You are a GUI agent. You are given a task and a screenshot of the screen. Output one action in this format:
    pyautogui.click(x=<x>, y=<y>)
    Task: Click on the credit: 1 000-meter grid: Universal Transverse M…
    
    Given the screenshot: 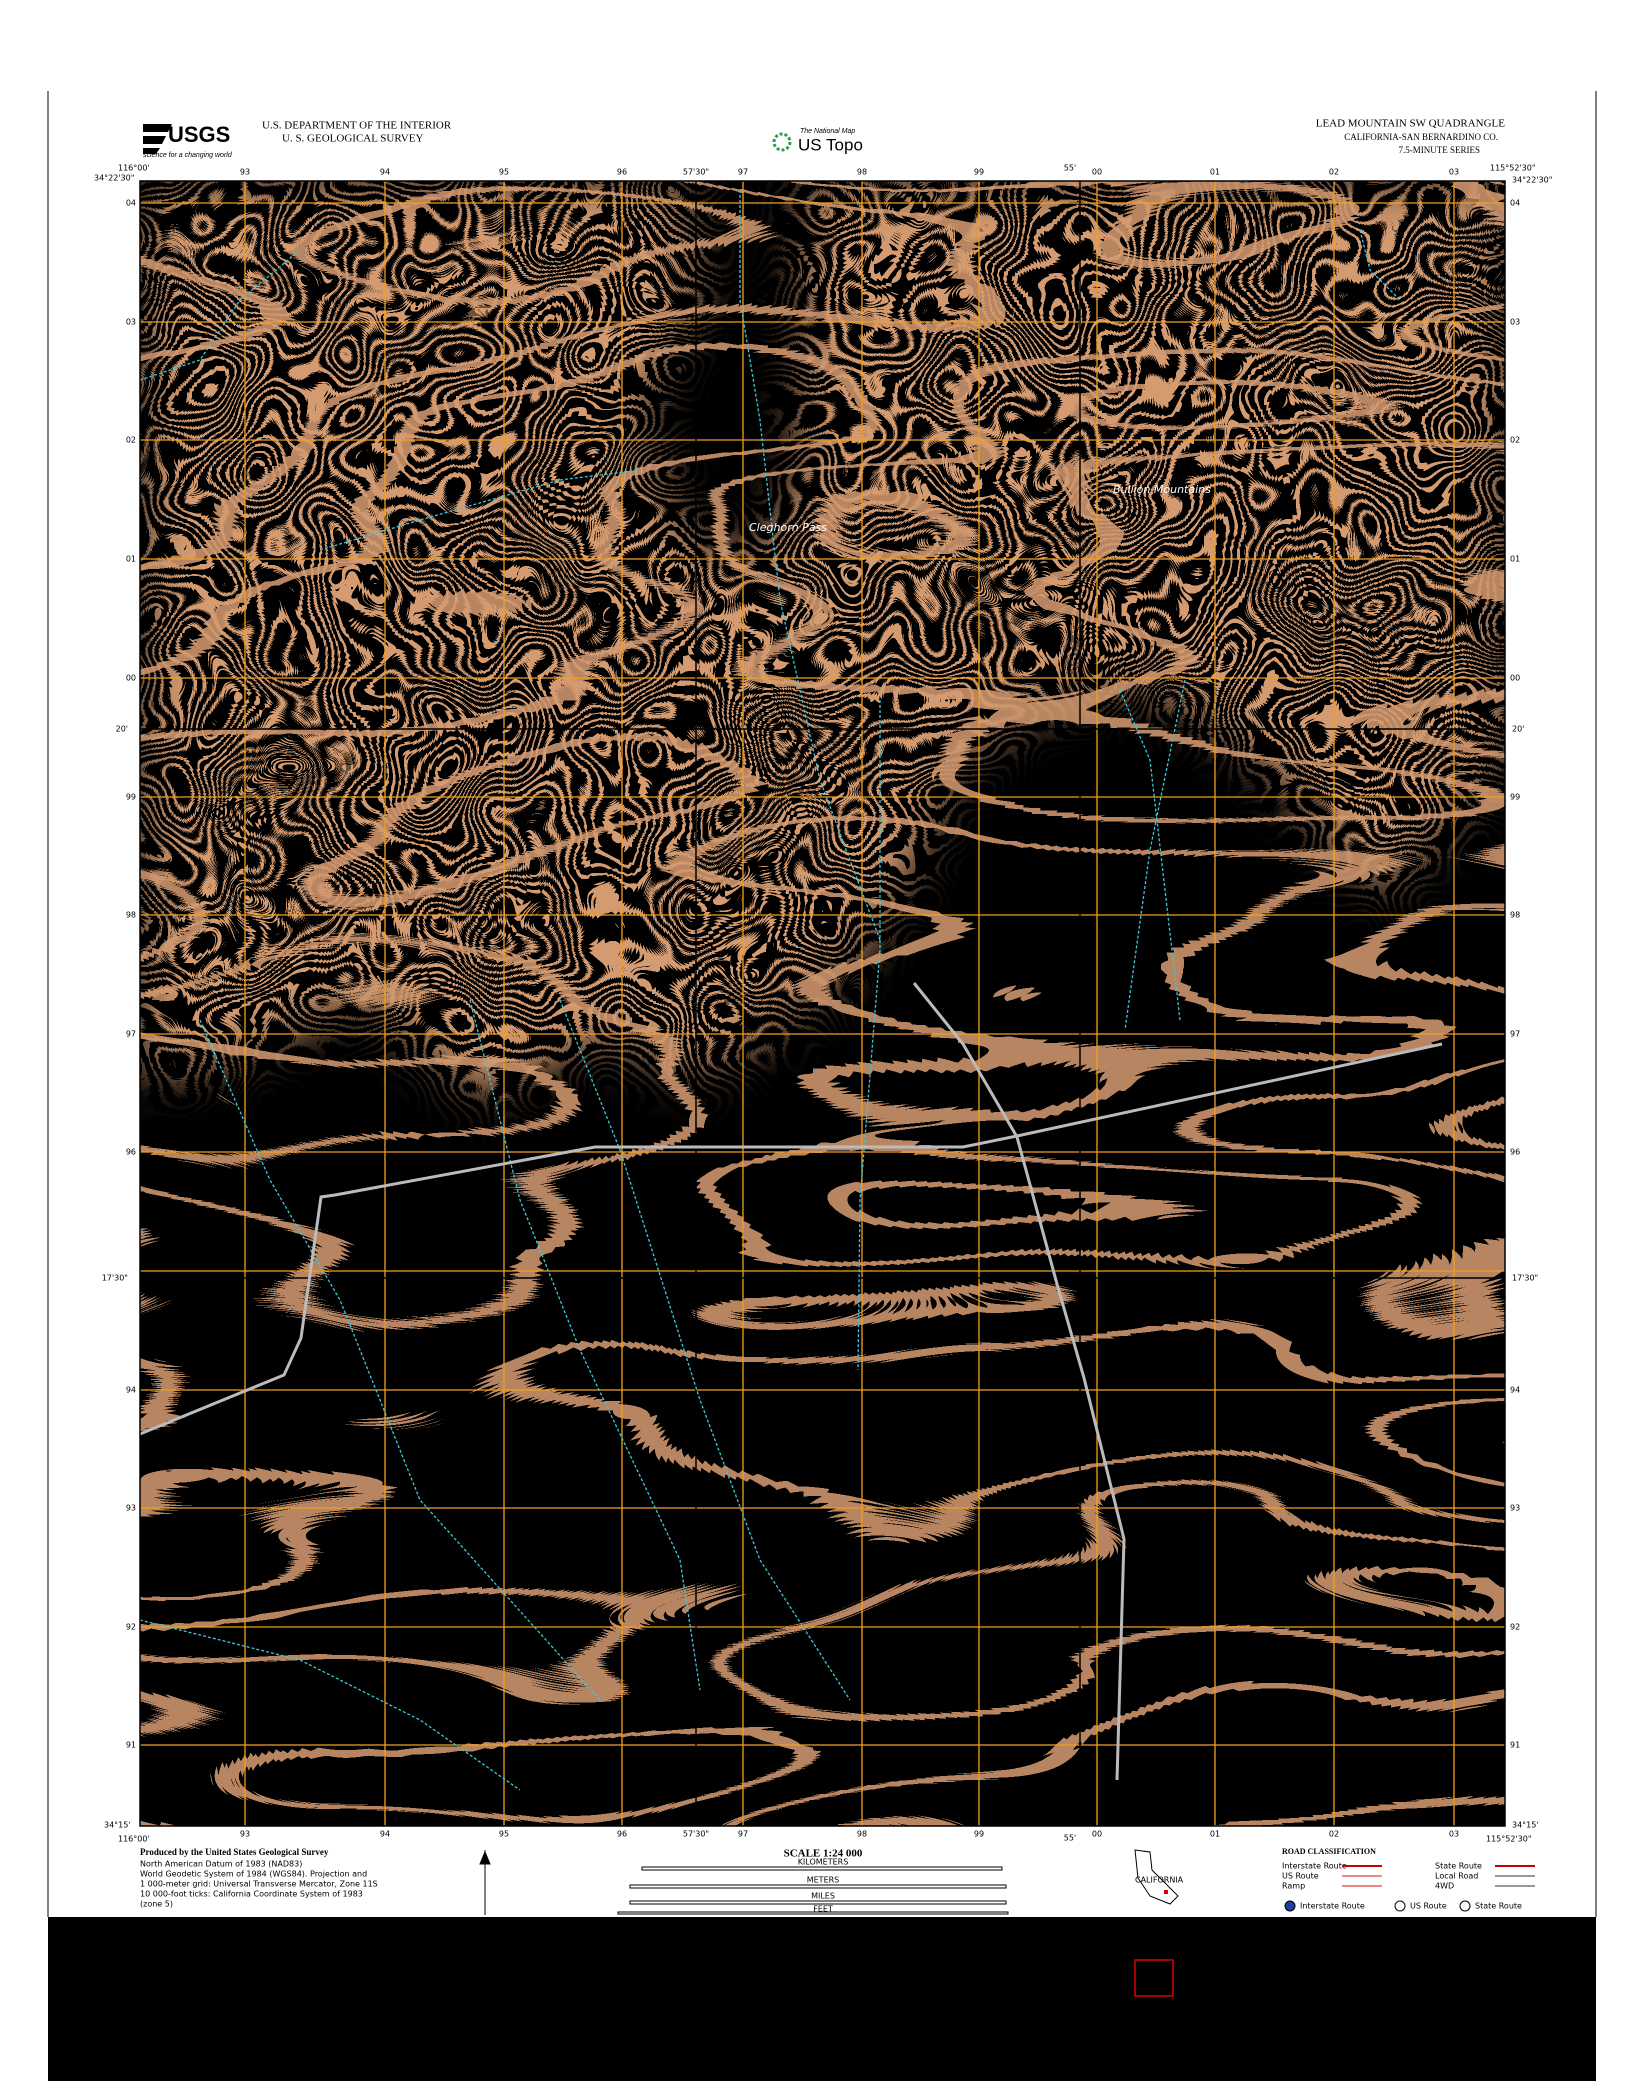 What is the action you would take?
    pyautogui.click(x=259, y=1884)
    